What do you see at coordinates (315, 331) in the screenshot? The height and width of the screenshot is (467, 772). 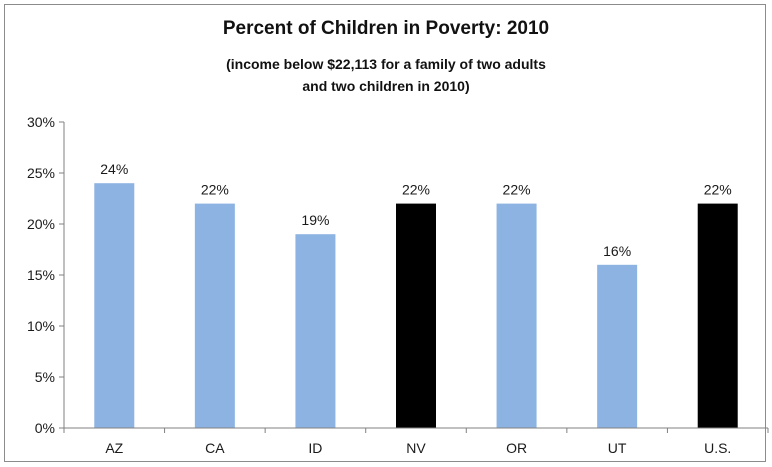 I see `bar-id` at bounding box center [315, 331].